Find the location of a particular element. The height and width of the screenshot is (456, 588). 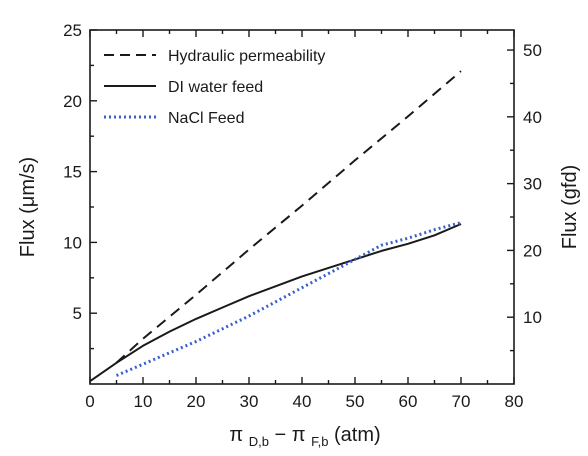

y-right-tick-label: 30 is located at coordinates (532, 184).